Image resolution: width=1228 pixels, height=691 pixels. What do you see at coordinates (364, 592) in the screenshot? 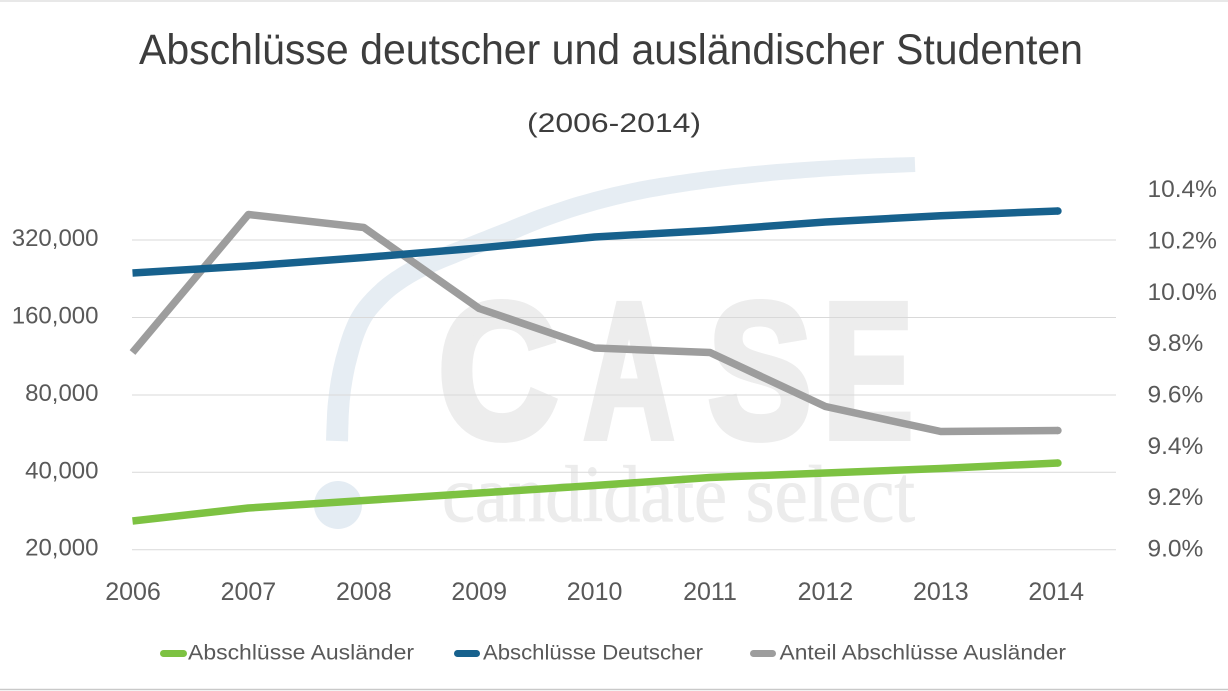
I see `svg-text: 2008` at bounding box center [364, 592].